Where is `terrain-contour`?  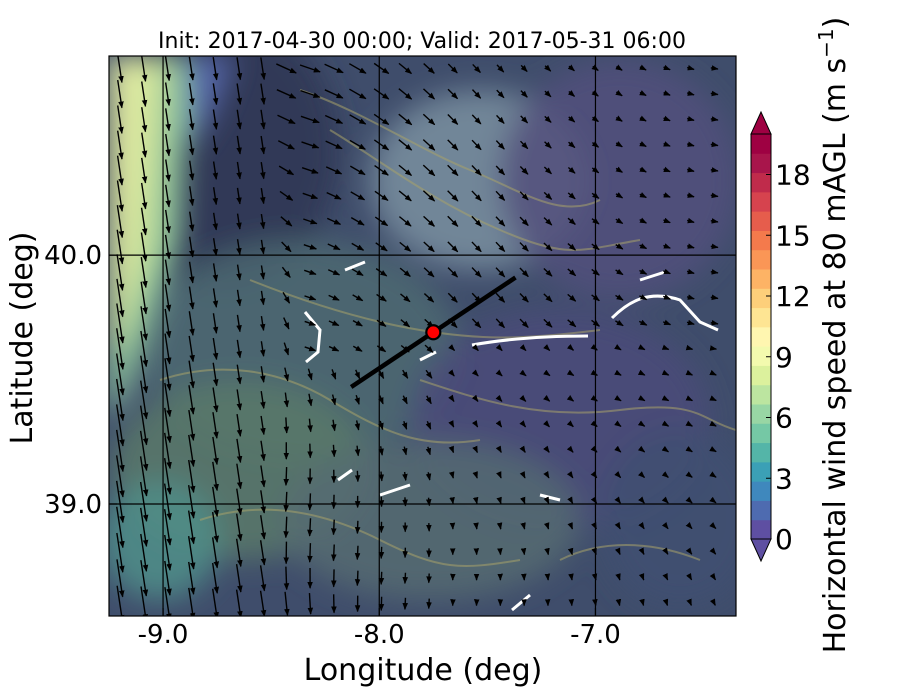
terrain-contour is located at coordinates (577, 405).